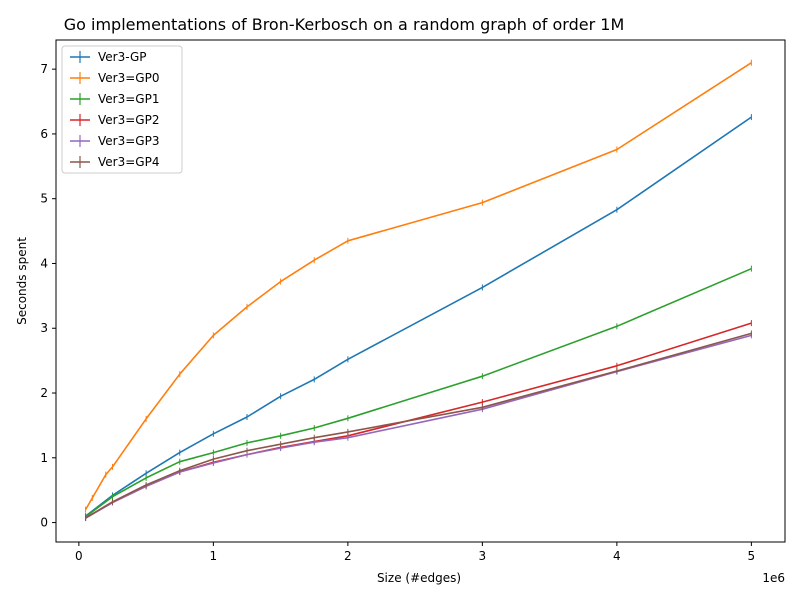  Describe the element at coordinates (348, 556) in the screenshot. I see `x-tick-label: 2` at that location.